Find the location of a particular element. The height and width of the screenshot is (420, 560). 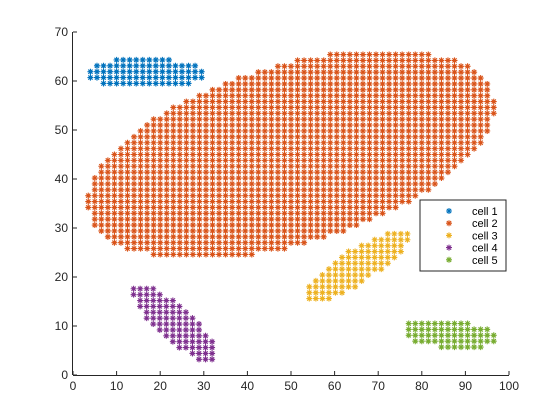

legend-marker is located at coordinates (449, 235).